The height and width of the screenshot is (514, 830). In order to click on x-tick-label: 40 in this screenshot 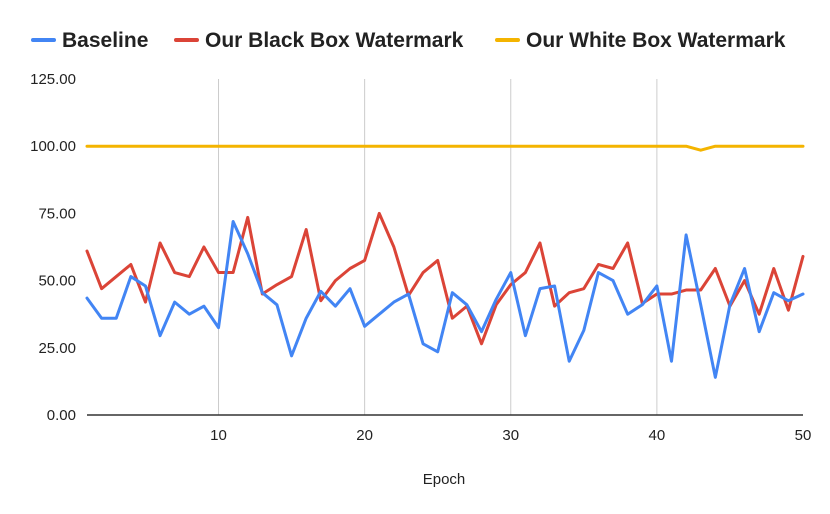, I will do `click(657, 435)`.